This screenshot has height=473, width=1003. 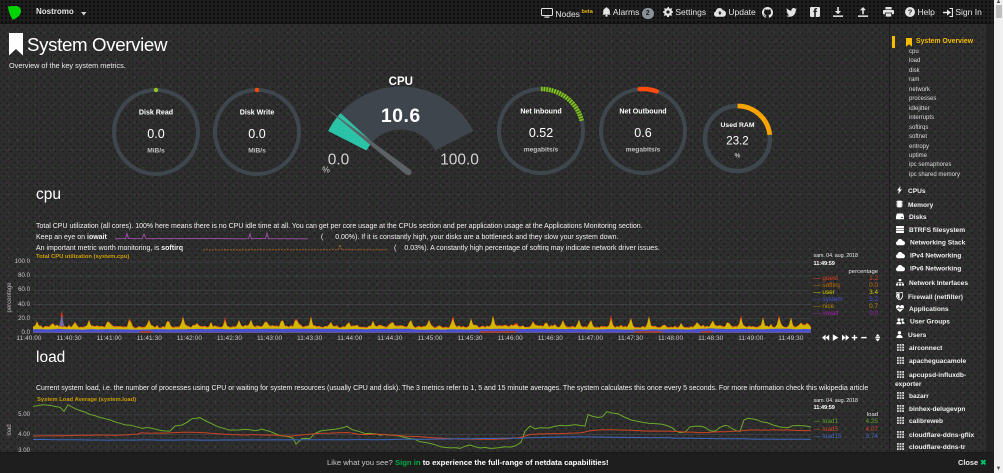 I want to click on svg-text: Net Outbound, so click(x=642, y=111).